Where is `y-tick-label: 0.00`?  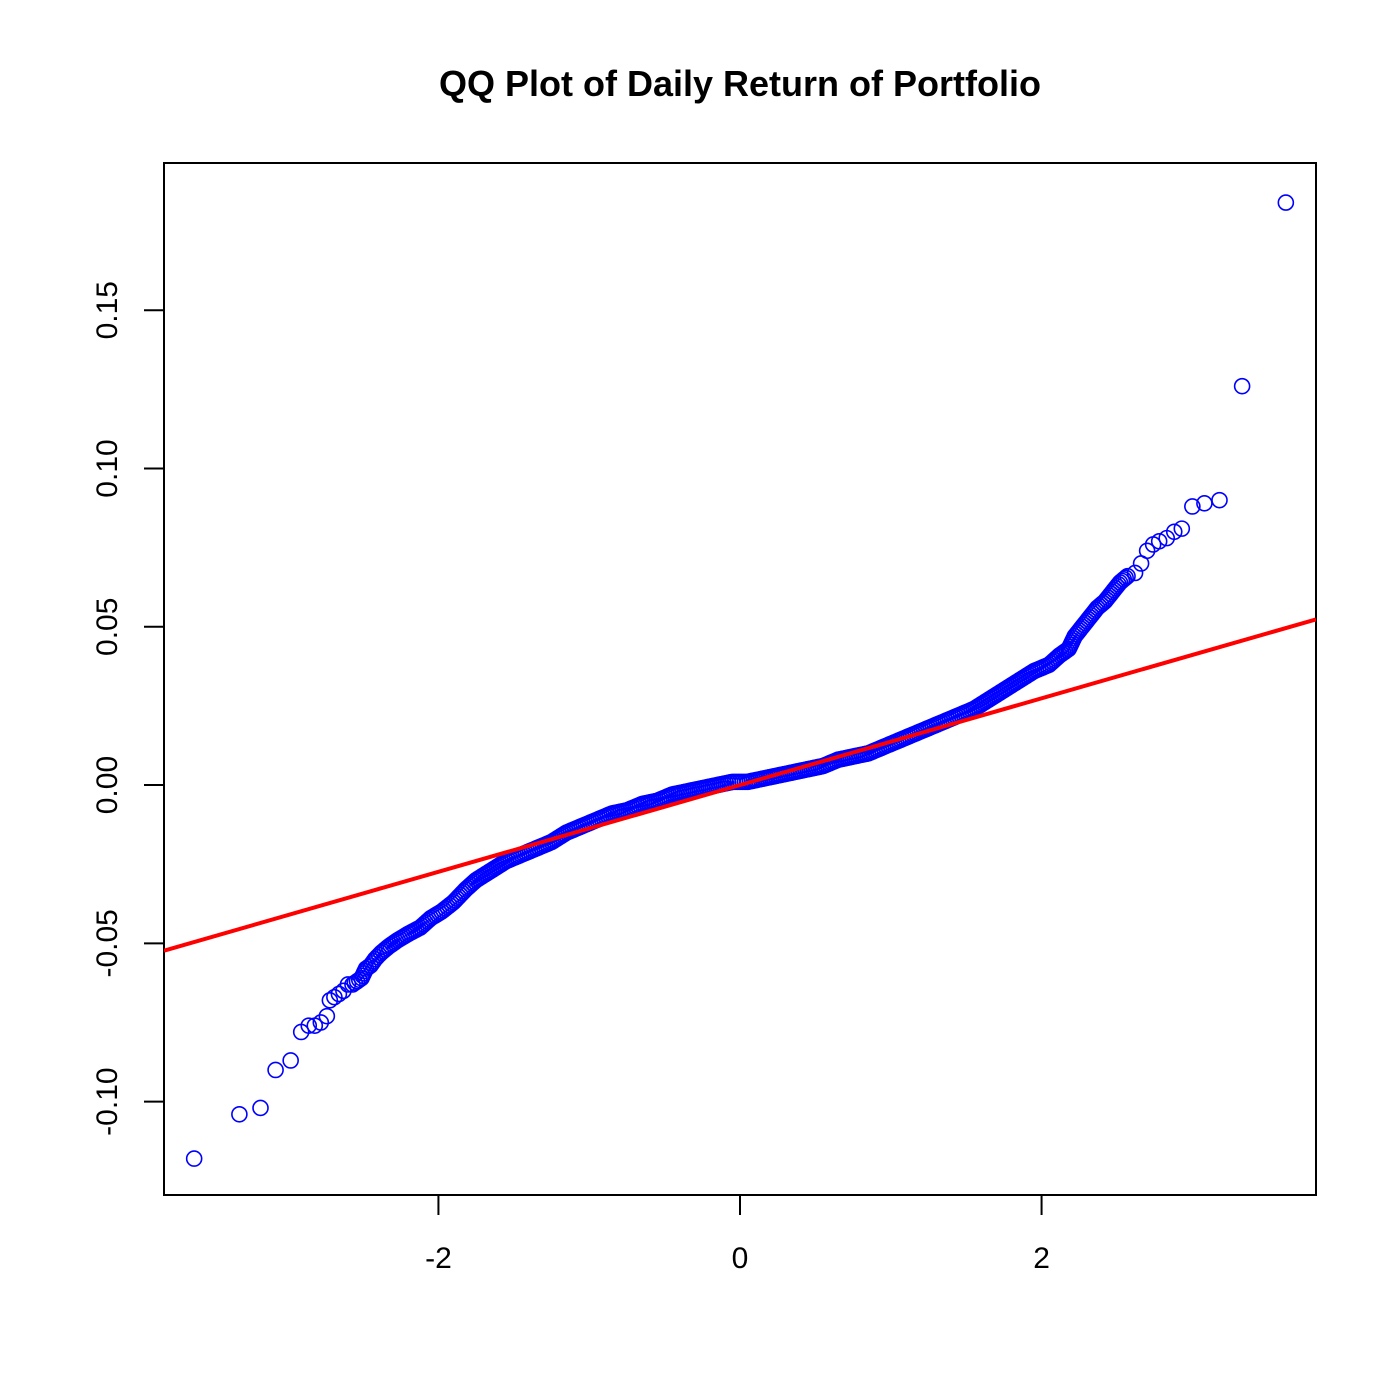 y-tick-label: 0.00 is located at coordinates (107, 785).